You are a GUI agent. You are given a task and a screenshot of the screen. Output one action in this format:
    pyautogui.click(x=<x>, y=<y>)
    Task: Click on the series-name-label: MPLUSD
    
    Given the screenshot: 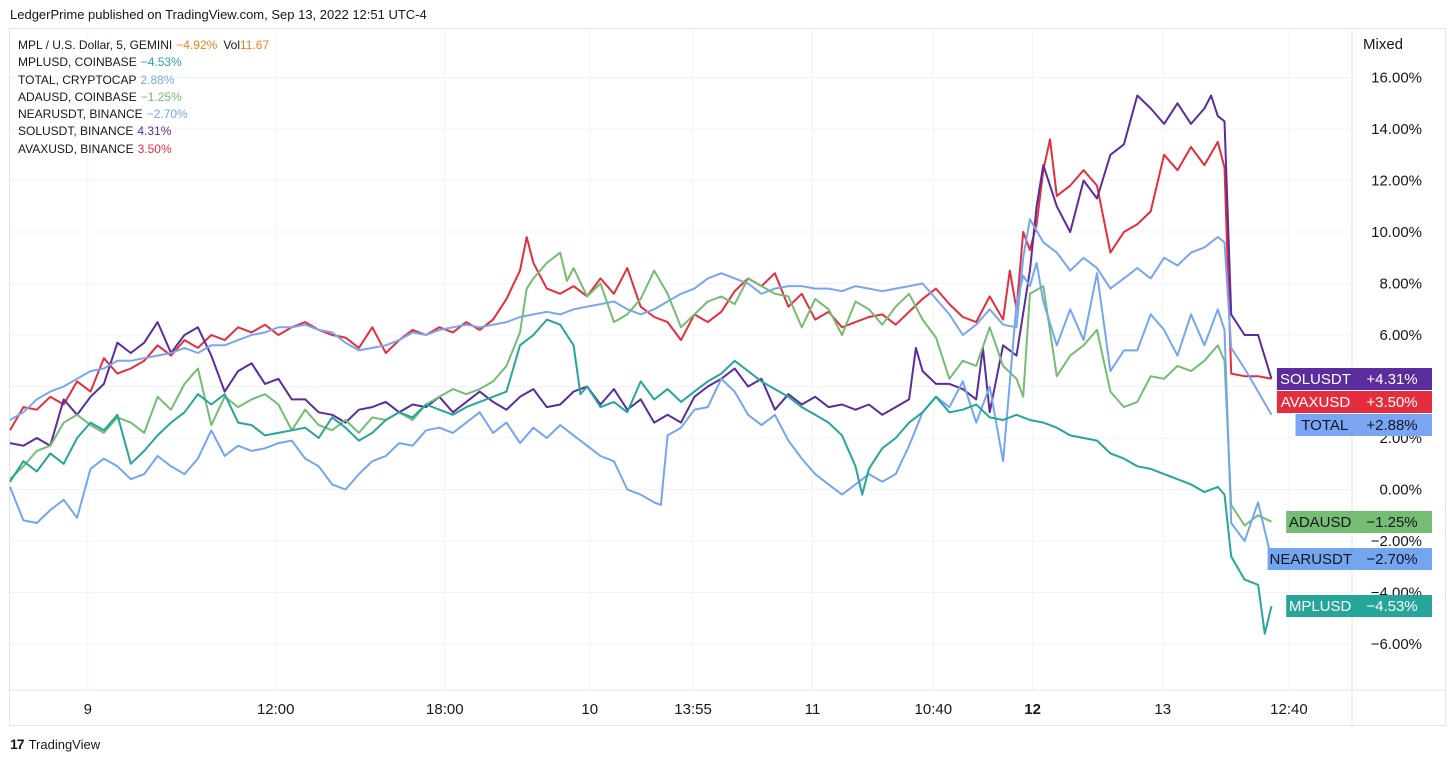 What is the action you would take?
    pyautogui.click(x=1320, y=606)
    